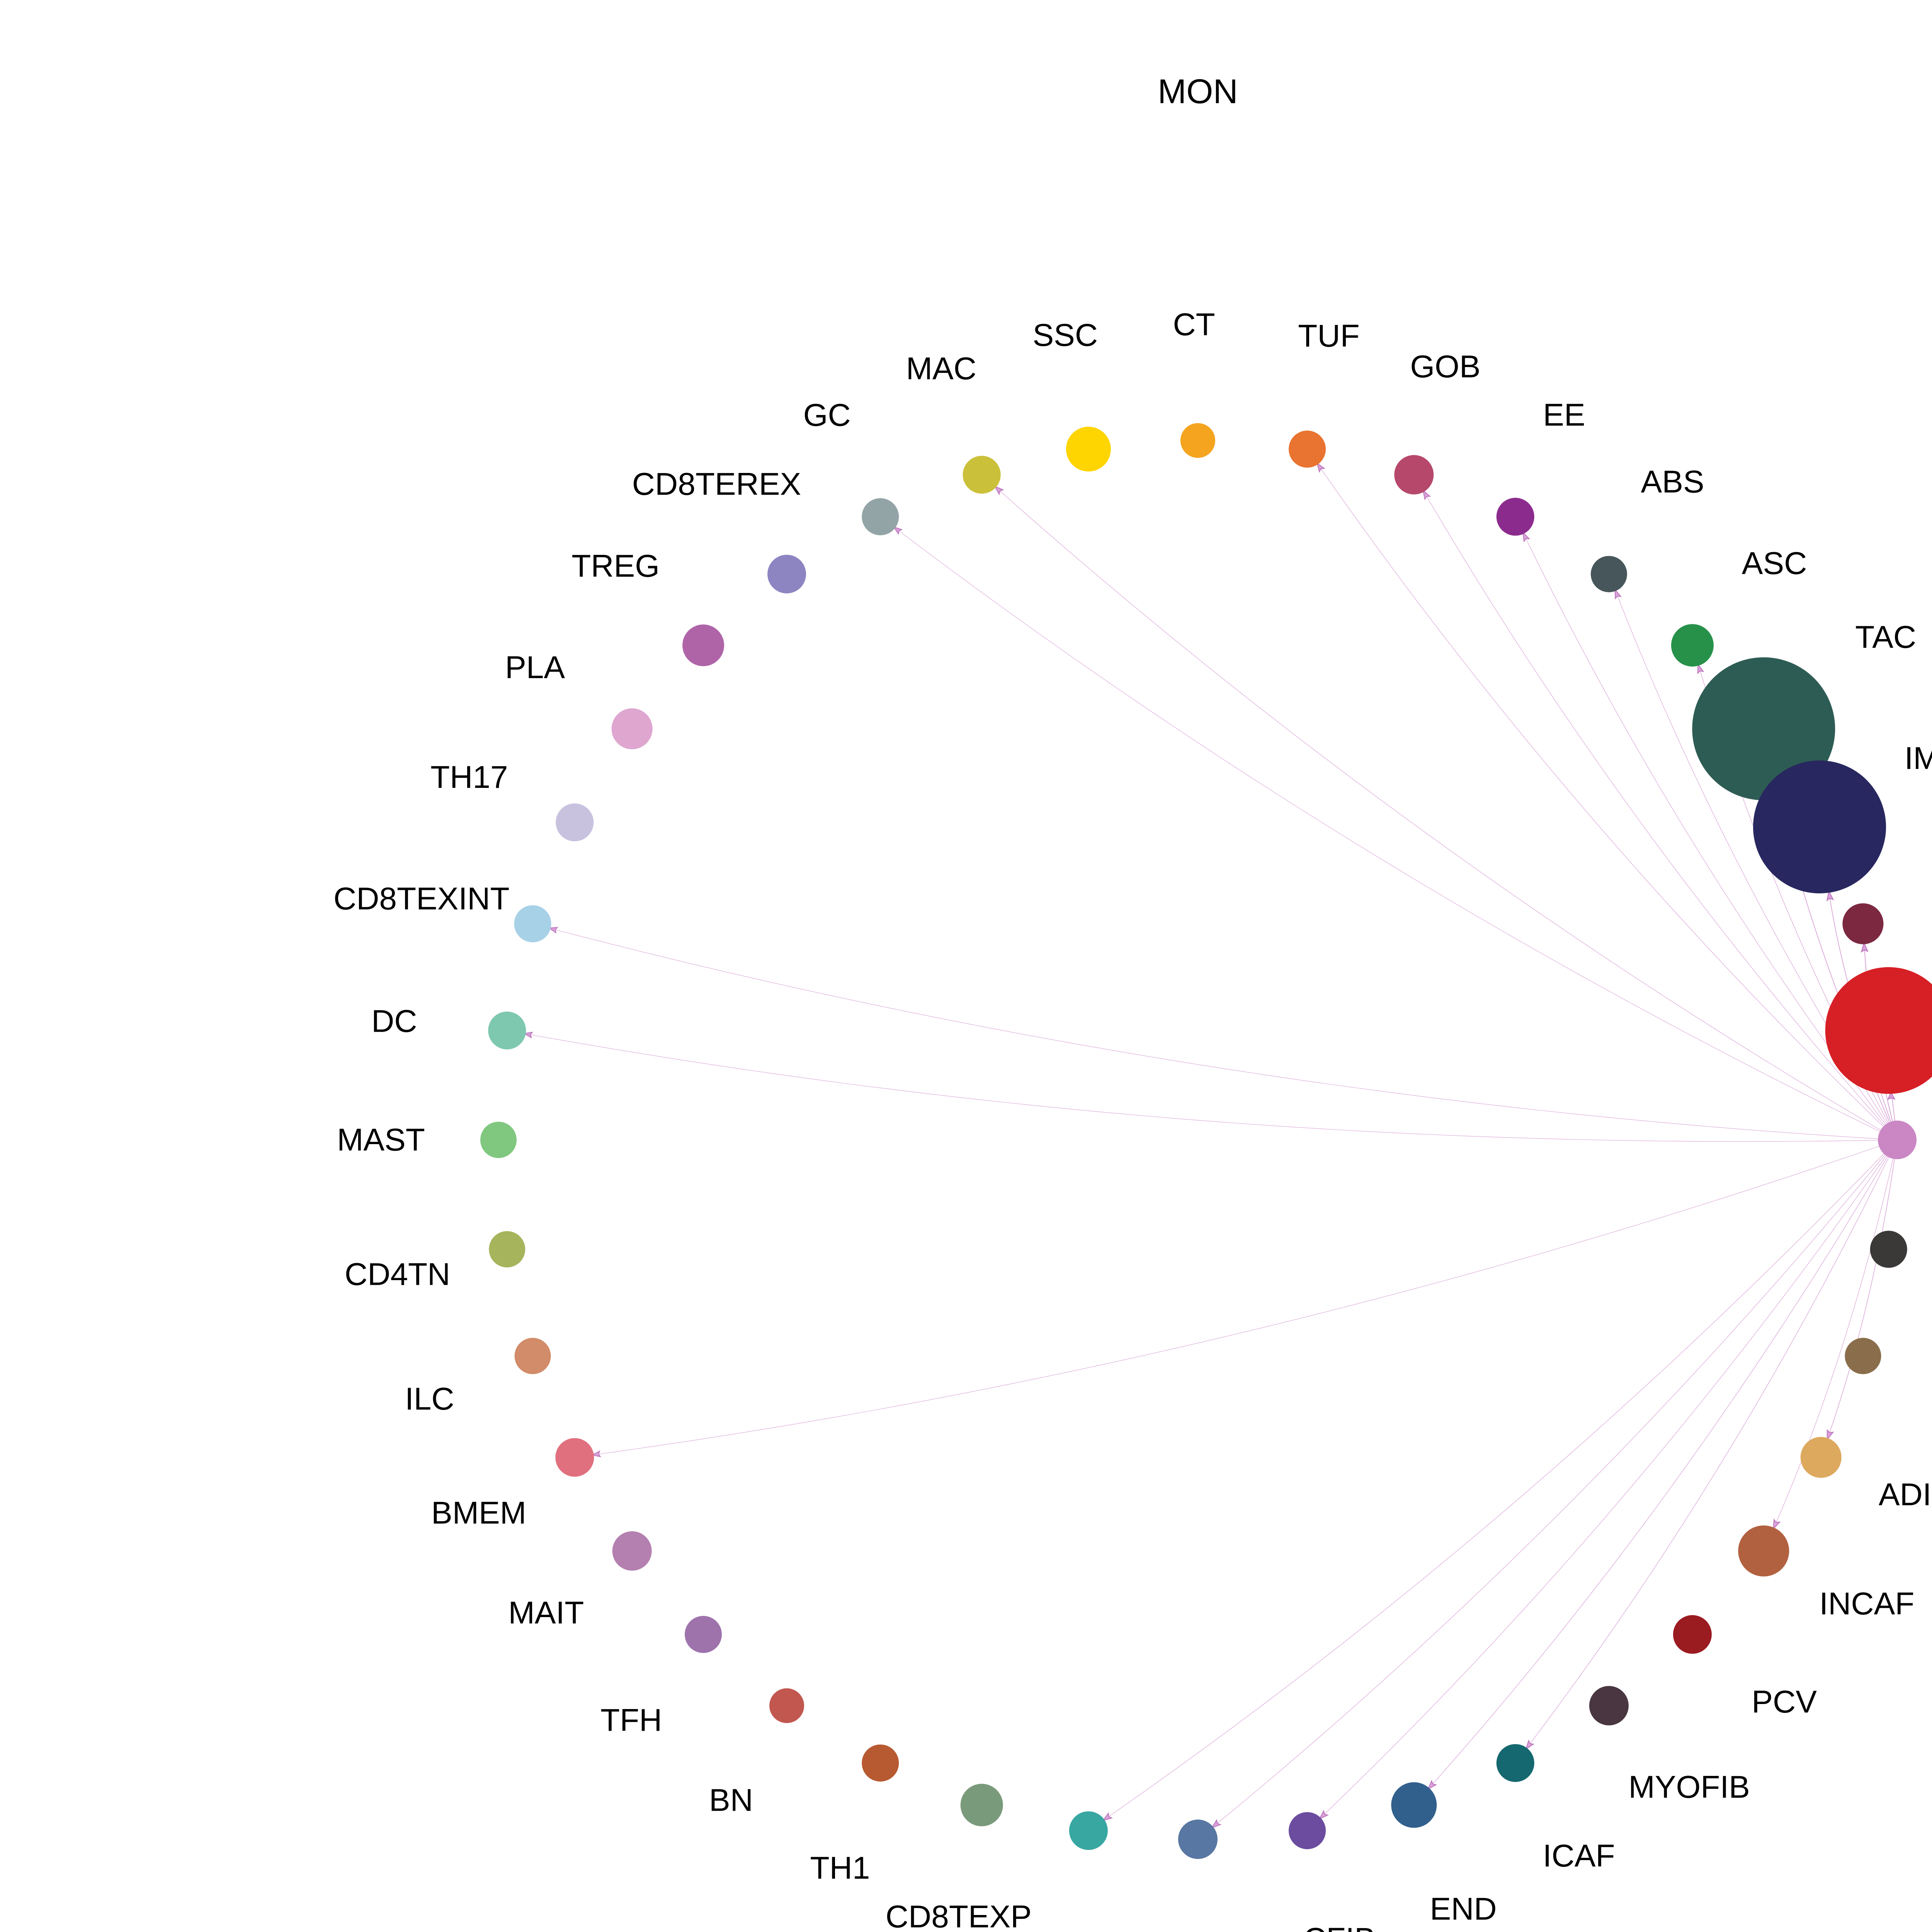 This screenshot has height=1932, width=1932. Describe the element at coordinates (1328, 336) in the screenshot. I see `svg-text: TUF` at that location.